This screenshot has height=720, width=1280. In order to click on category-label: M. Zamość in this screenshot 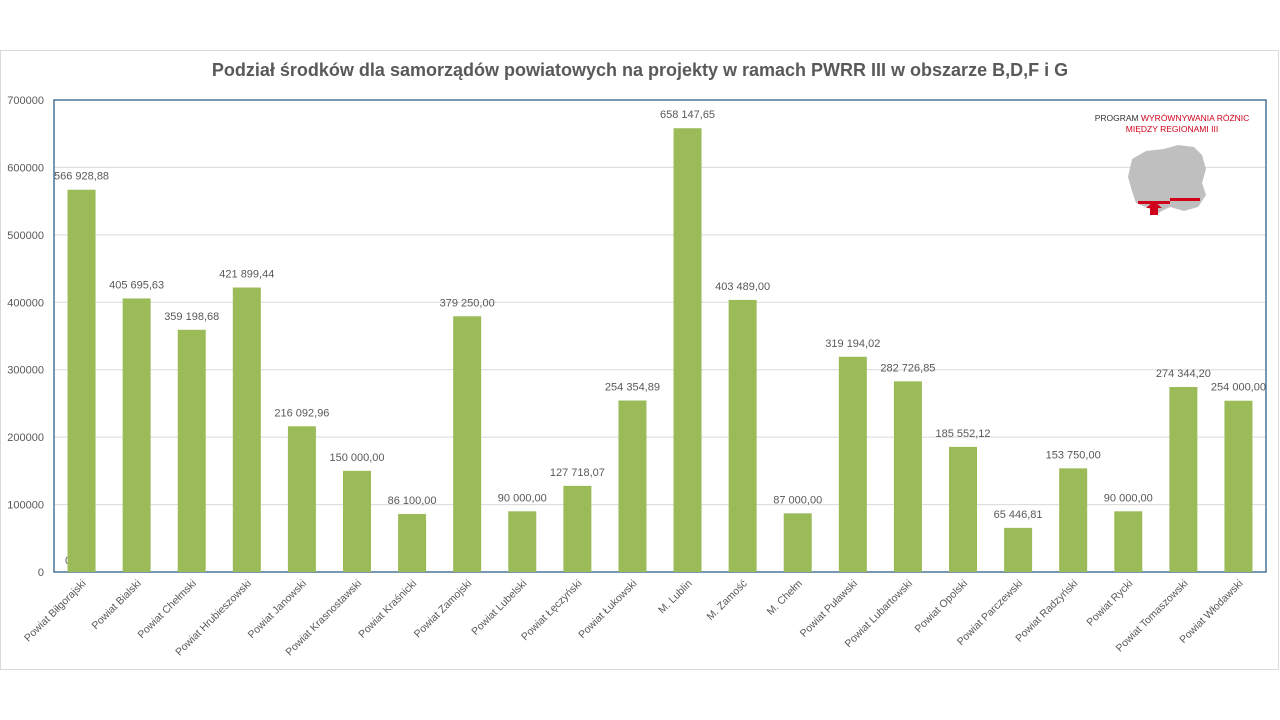, I will do `click(727, 600)`.